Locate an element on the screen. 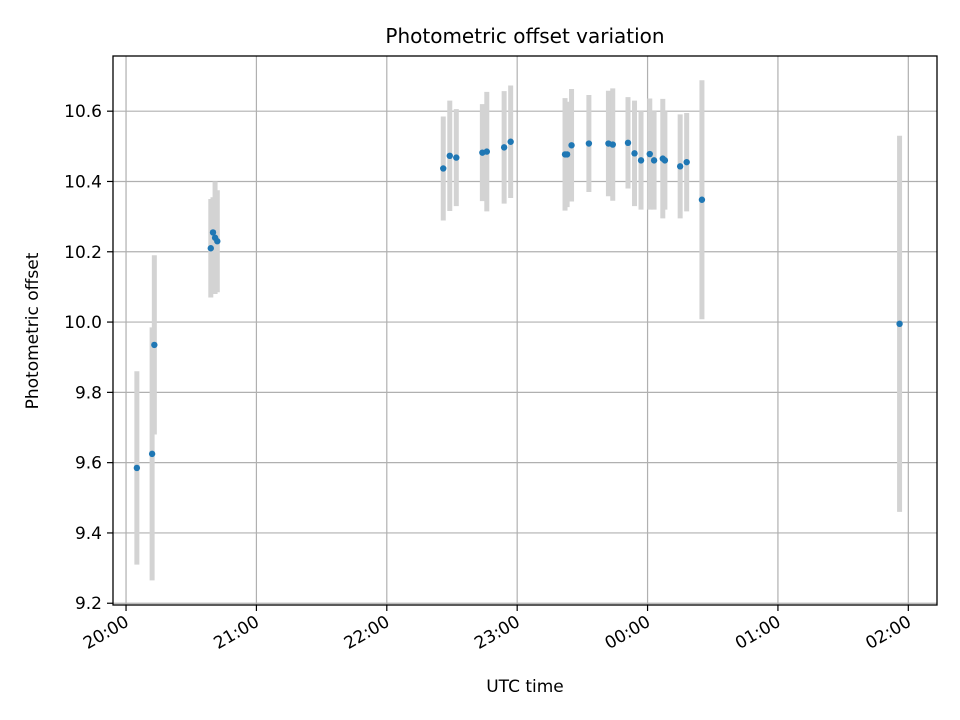 The height and width of the screenshot is (720, 960). y-tick-label: 10.2 is located at coordinates (83, 253).